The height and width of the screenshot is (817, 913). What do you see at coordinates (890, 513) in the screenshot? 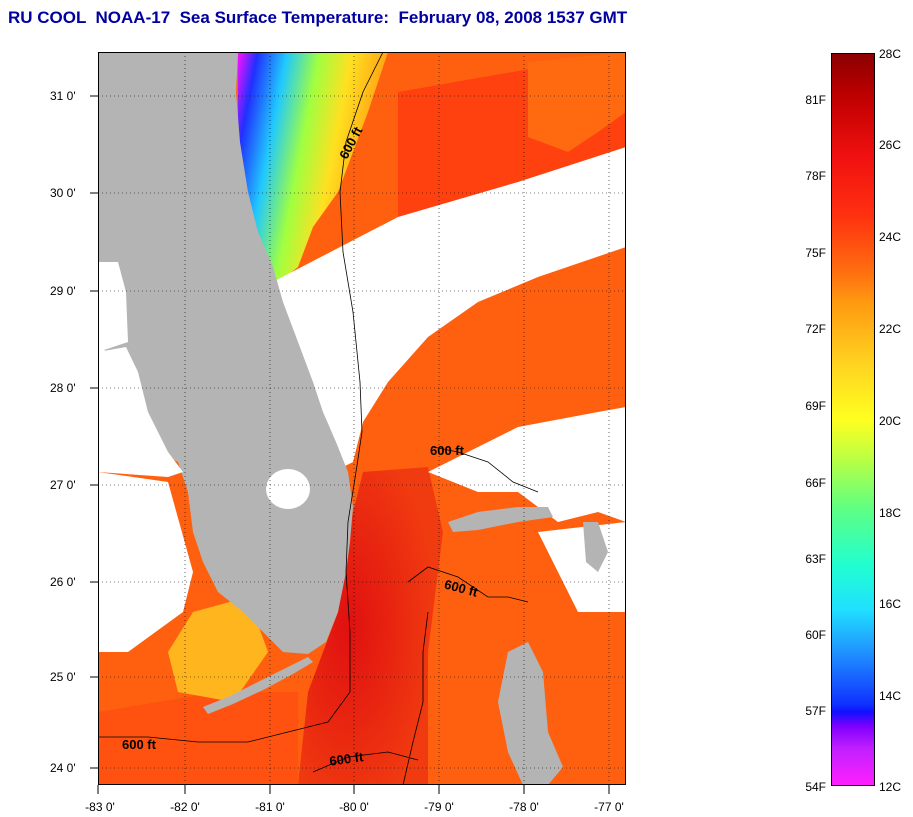
I see `cbar-c-18: 18C` at bounding box center [890, 513].